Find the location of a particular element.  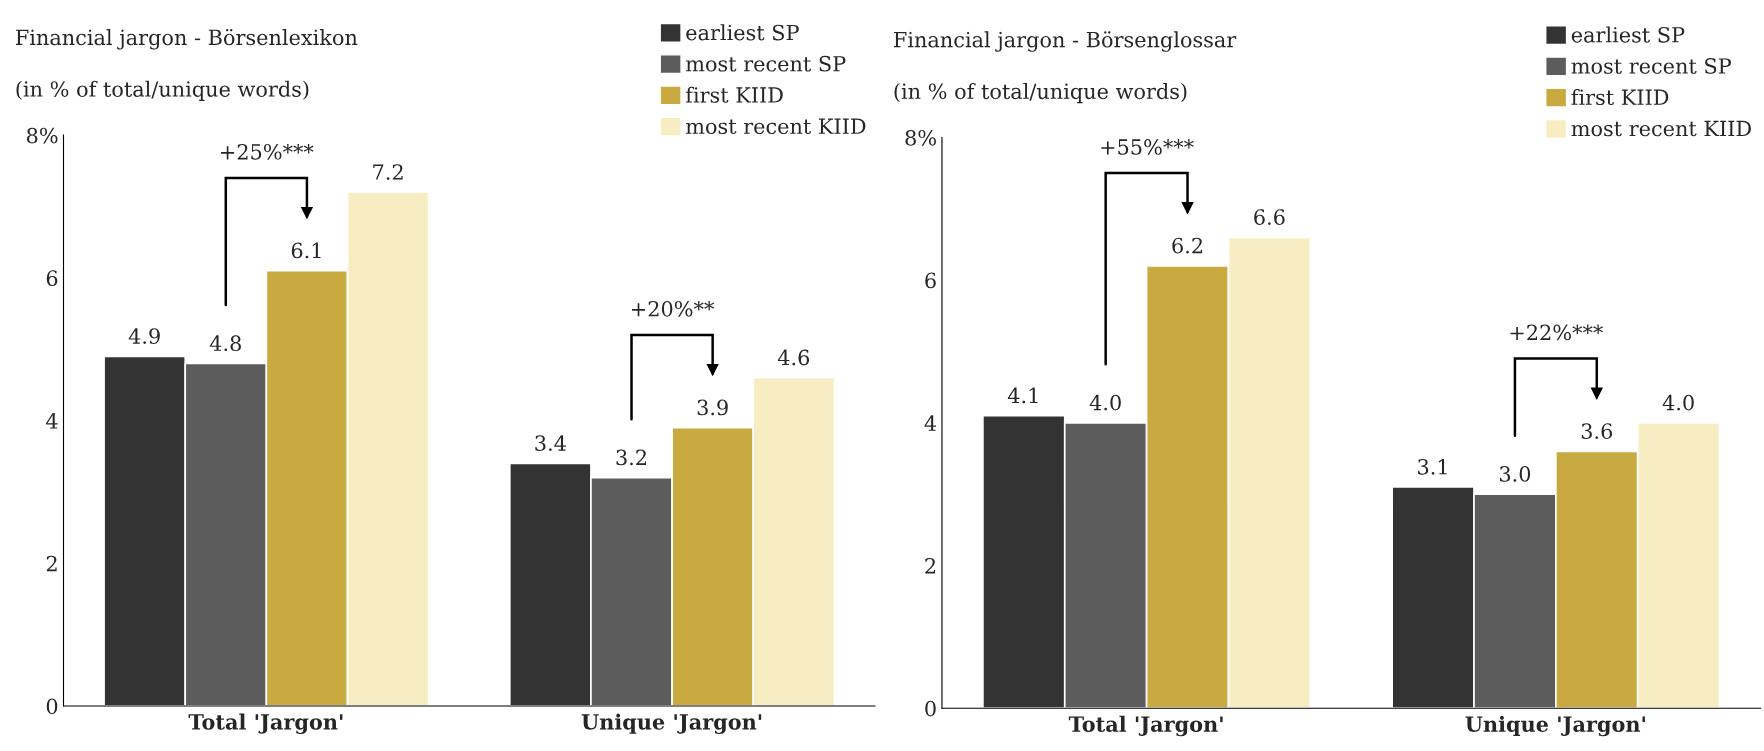

annotation: +20%** is located at coordinates (673, 308).